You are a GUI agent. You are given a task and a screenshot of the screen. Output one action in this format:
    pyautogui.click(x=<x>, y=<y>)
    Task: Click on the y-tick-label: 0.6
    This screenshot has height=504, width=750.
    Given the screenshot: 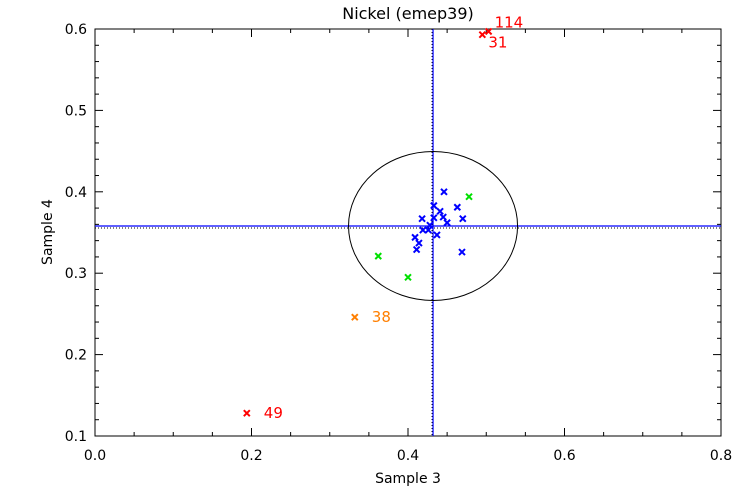 What is the action you would take?
    pyautogui.click(x=76, y=30)
    